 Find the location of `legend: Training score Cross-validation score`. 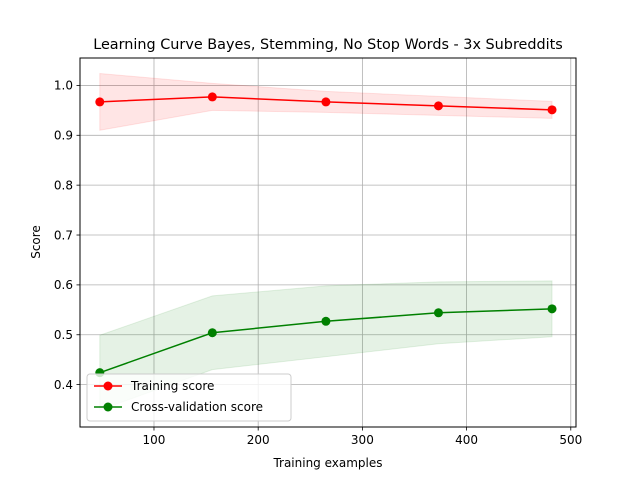

legend: Training score Cross-validation score is located at coordinates (189, 397).